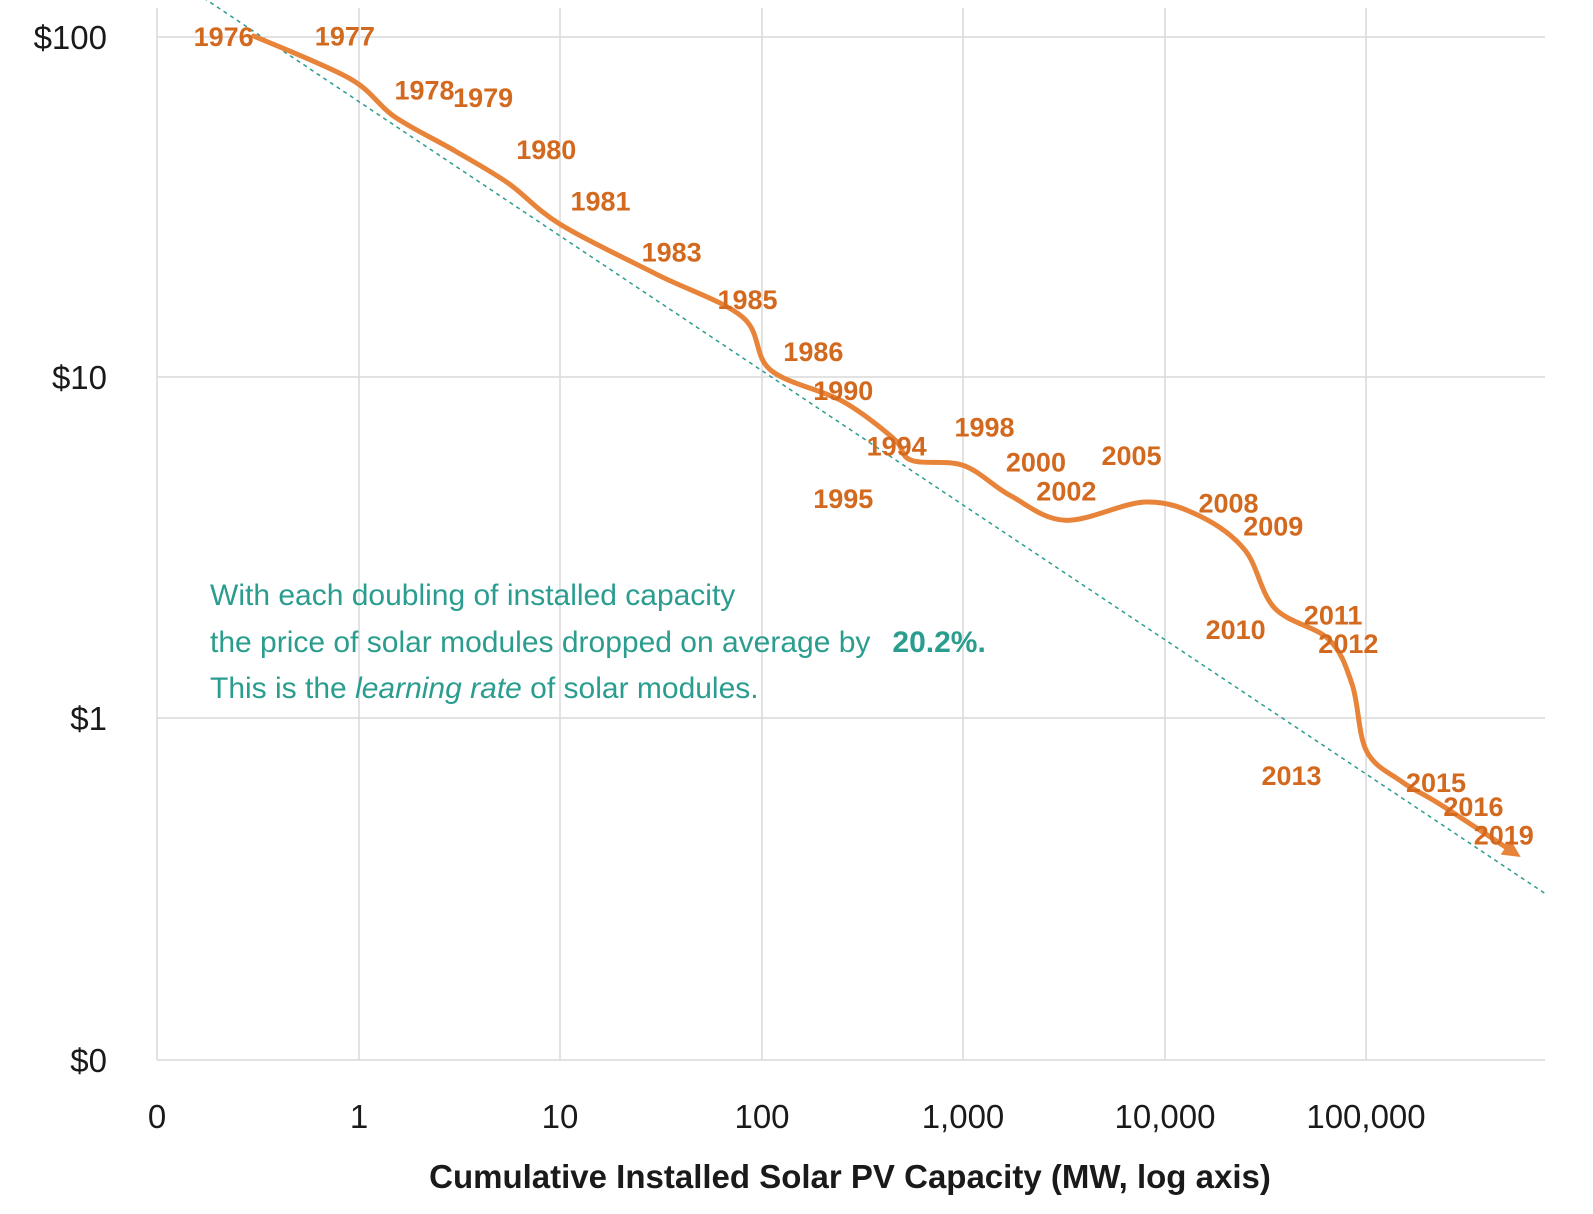 The image size is (1593, 1214). I want to click on y-tick-label: $100, so click(70, 37).